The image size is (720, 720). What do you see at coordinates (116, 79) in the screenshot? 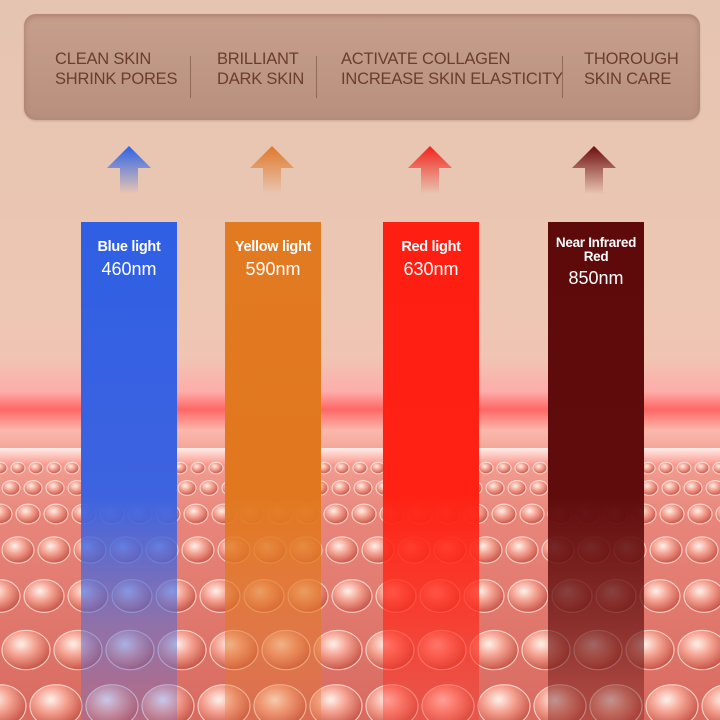
I see `benefit-line: SHRINK PORES` at bounding box center [116, 79].